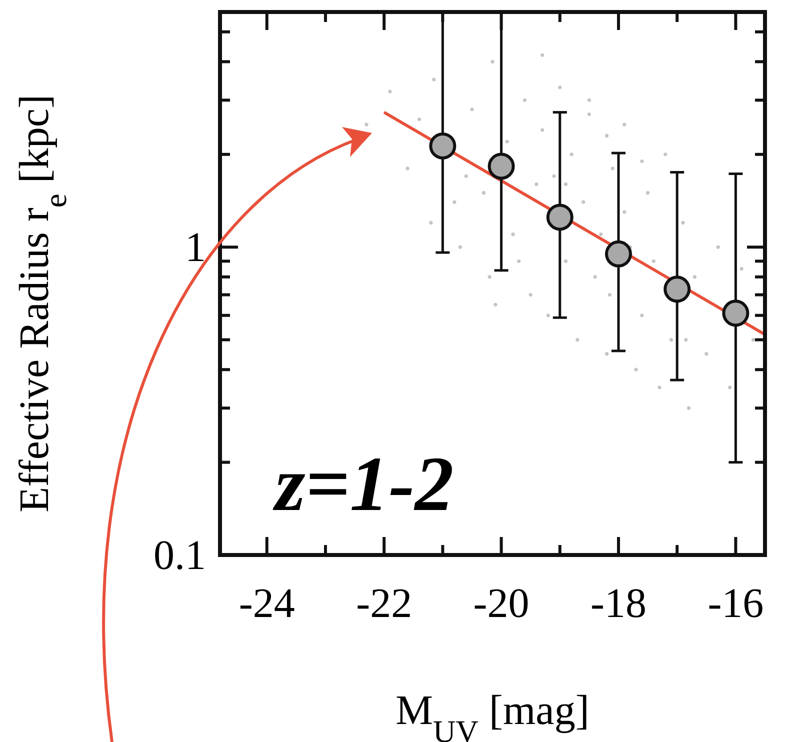 The height and width of the screenshot is (742, 787). Describe the element at coordinates (384, 604) in the screenshot. I see `x-tick-label: -22` at that location.